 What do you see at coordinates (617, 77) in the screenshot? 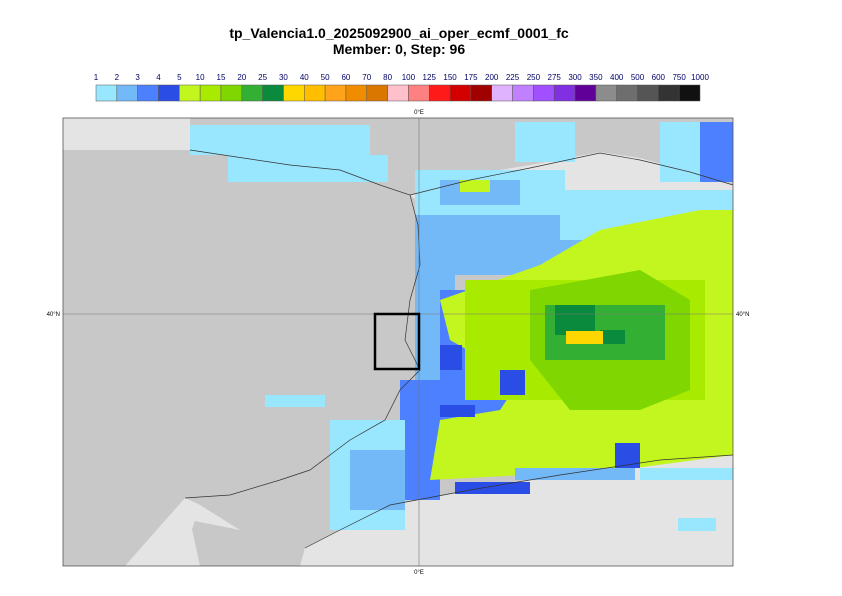
I see `legend-level: 400` at bounding box center [617, 77].